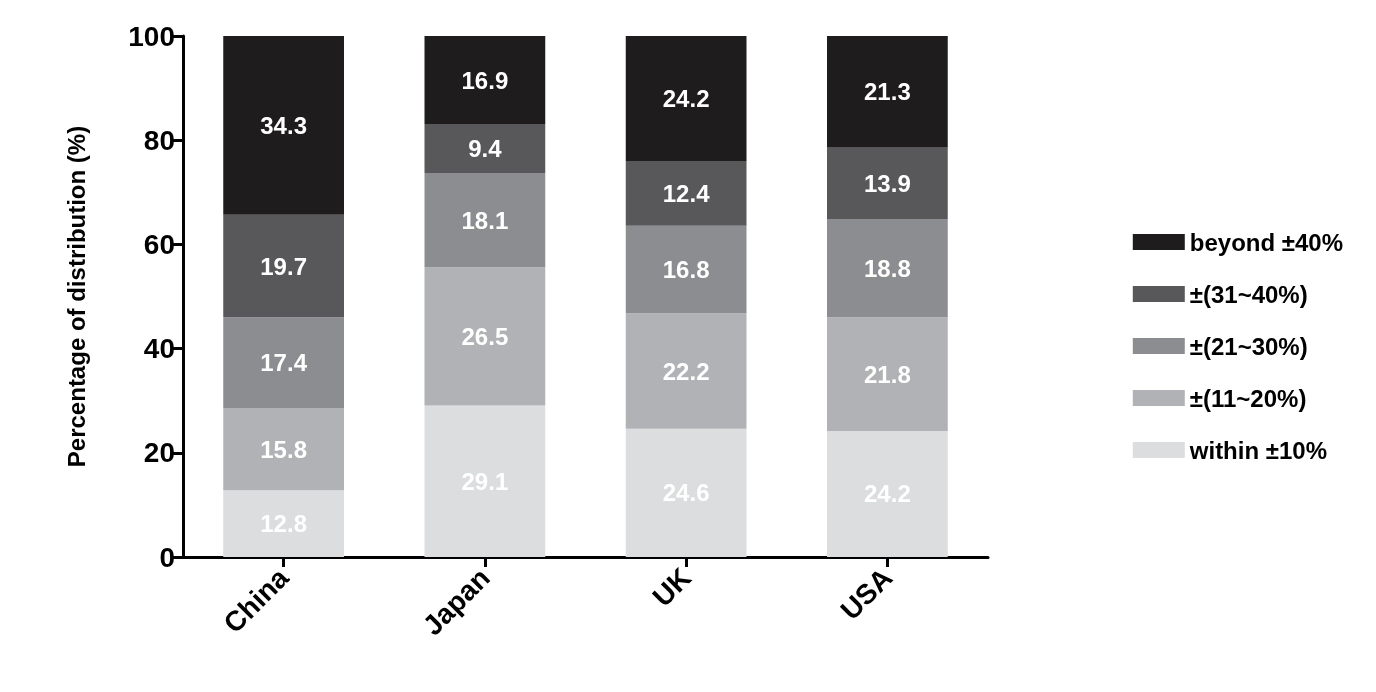  I want to click on legend-label: within ±10%, so click(1257, 450).